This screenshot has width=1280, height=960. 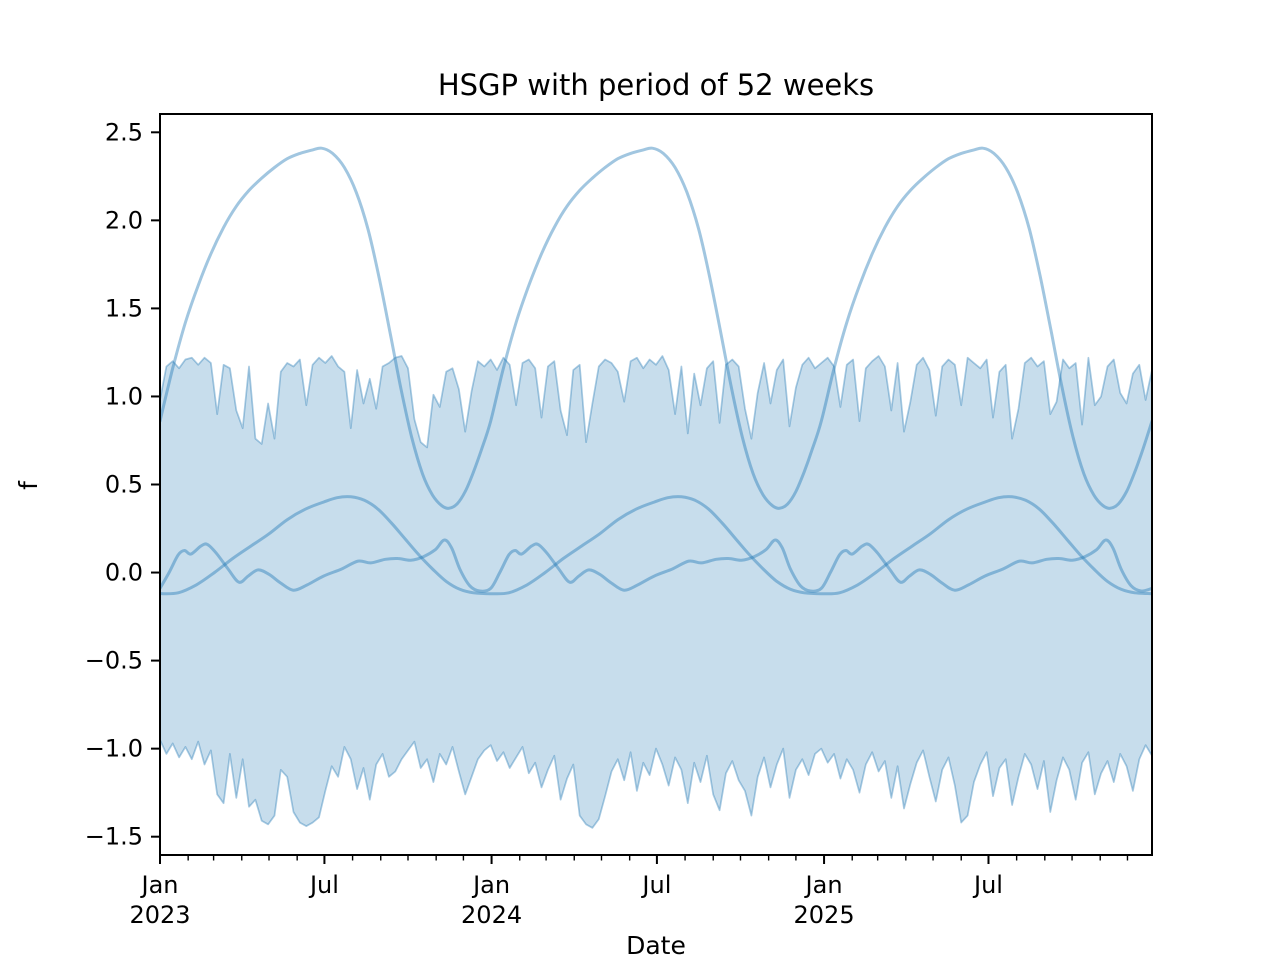 I want to click on y-tick-label: 2.5, so click(x=124, y=132).